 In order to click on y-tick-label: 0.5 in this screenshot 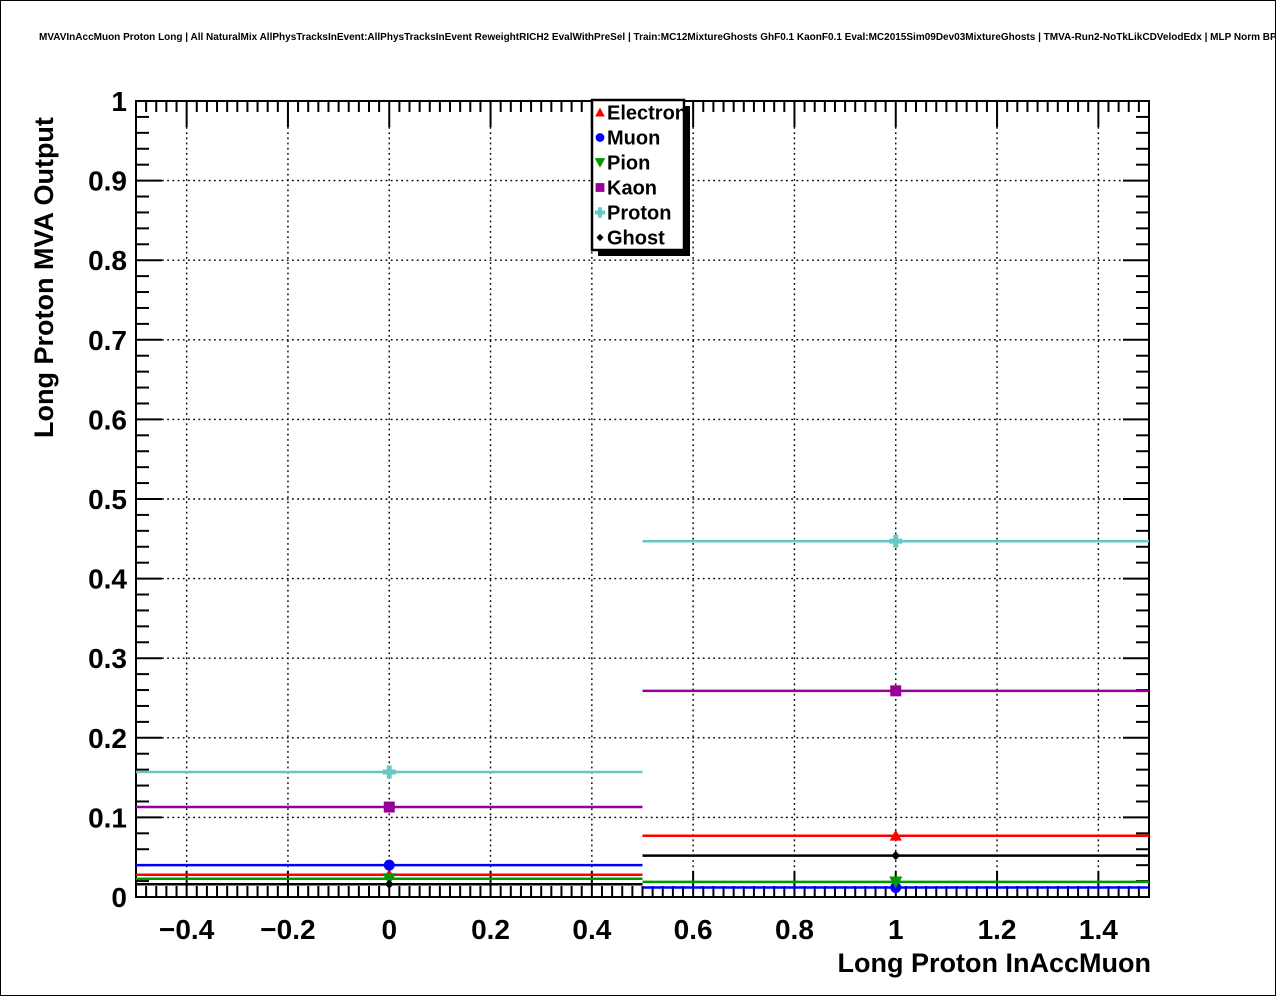, I will do `click(107, 499)`.